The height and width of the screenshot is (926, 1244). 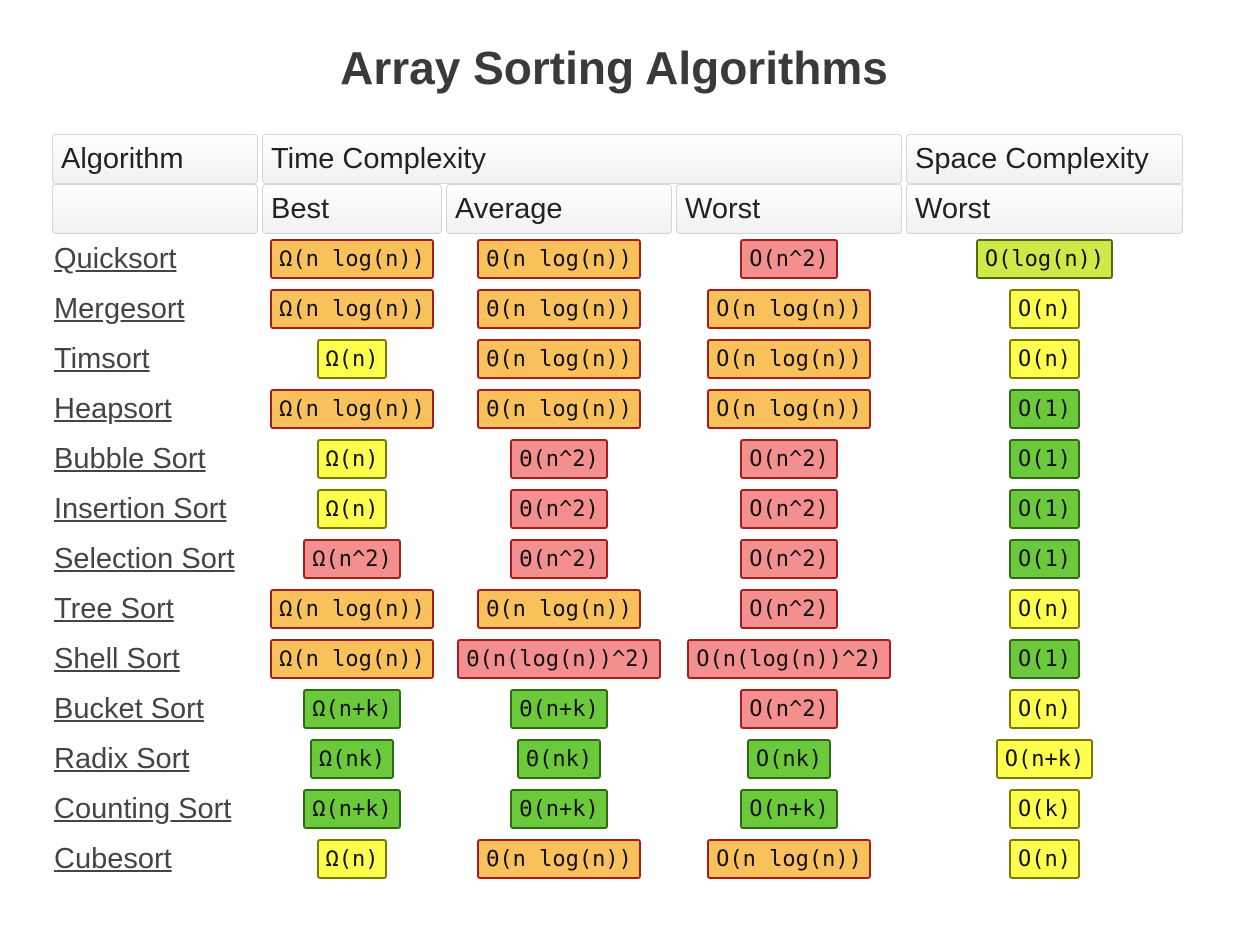 I want to click on average-complexity-cell: Θ(n(log(n))^2), so click(x=559, y=659).